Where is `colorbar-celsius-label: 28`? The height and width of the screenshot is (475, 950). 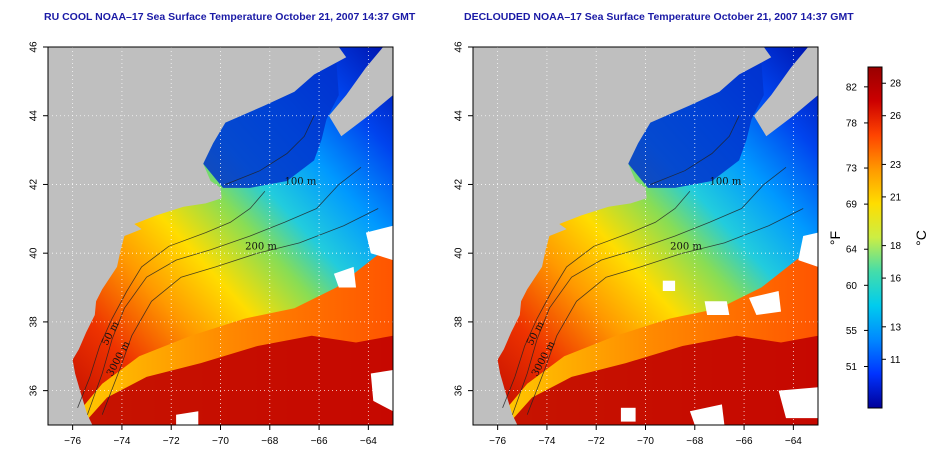
colorbar-celsius-label: 28 is located at coordinates (896, 84).